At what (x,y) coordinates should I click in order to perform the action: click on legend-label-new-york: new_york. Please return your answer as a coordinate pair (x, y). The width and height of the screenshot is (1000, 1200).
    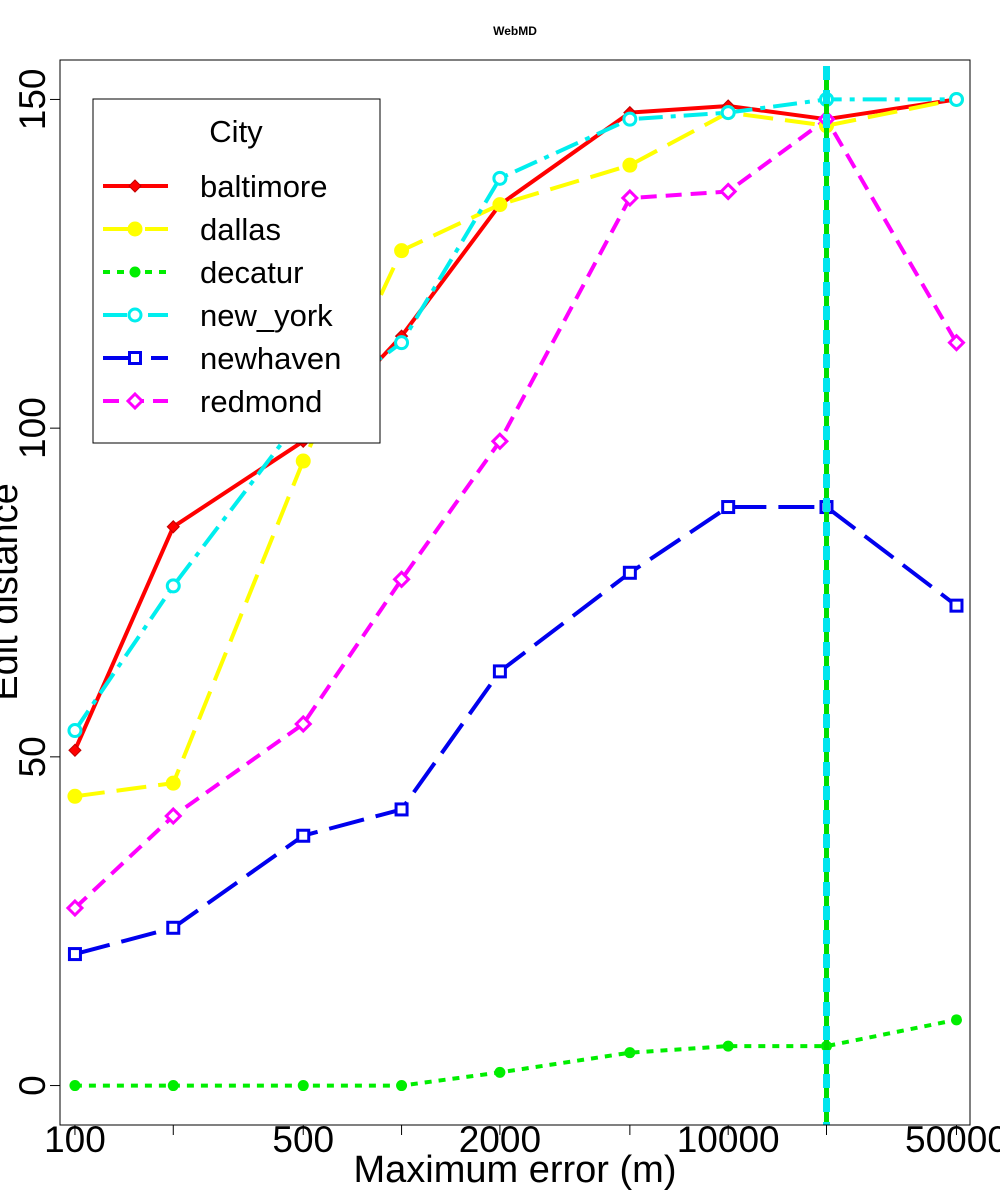
    Looking at the image, I should click on (266, 315).